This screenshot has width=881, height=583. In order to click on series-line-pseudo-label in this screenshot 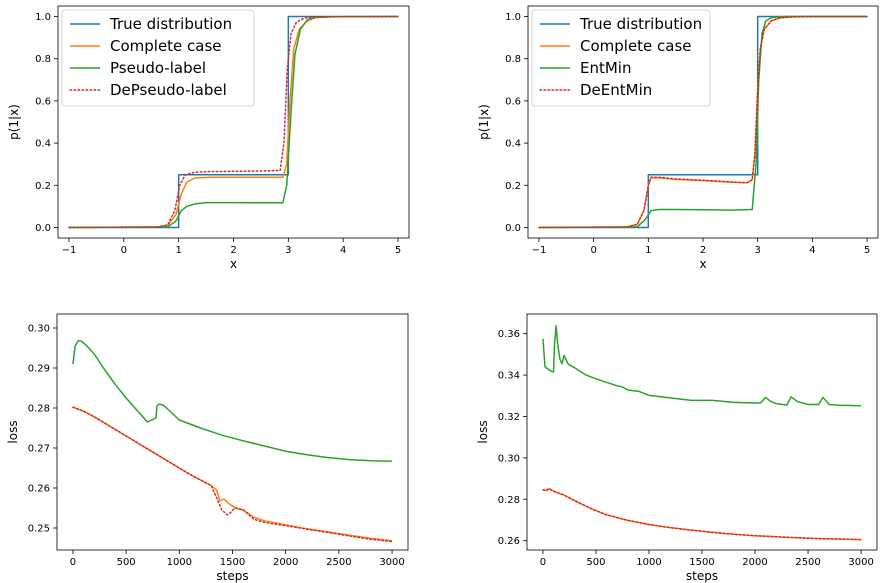, I will do `click(233, 122)`.